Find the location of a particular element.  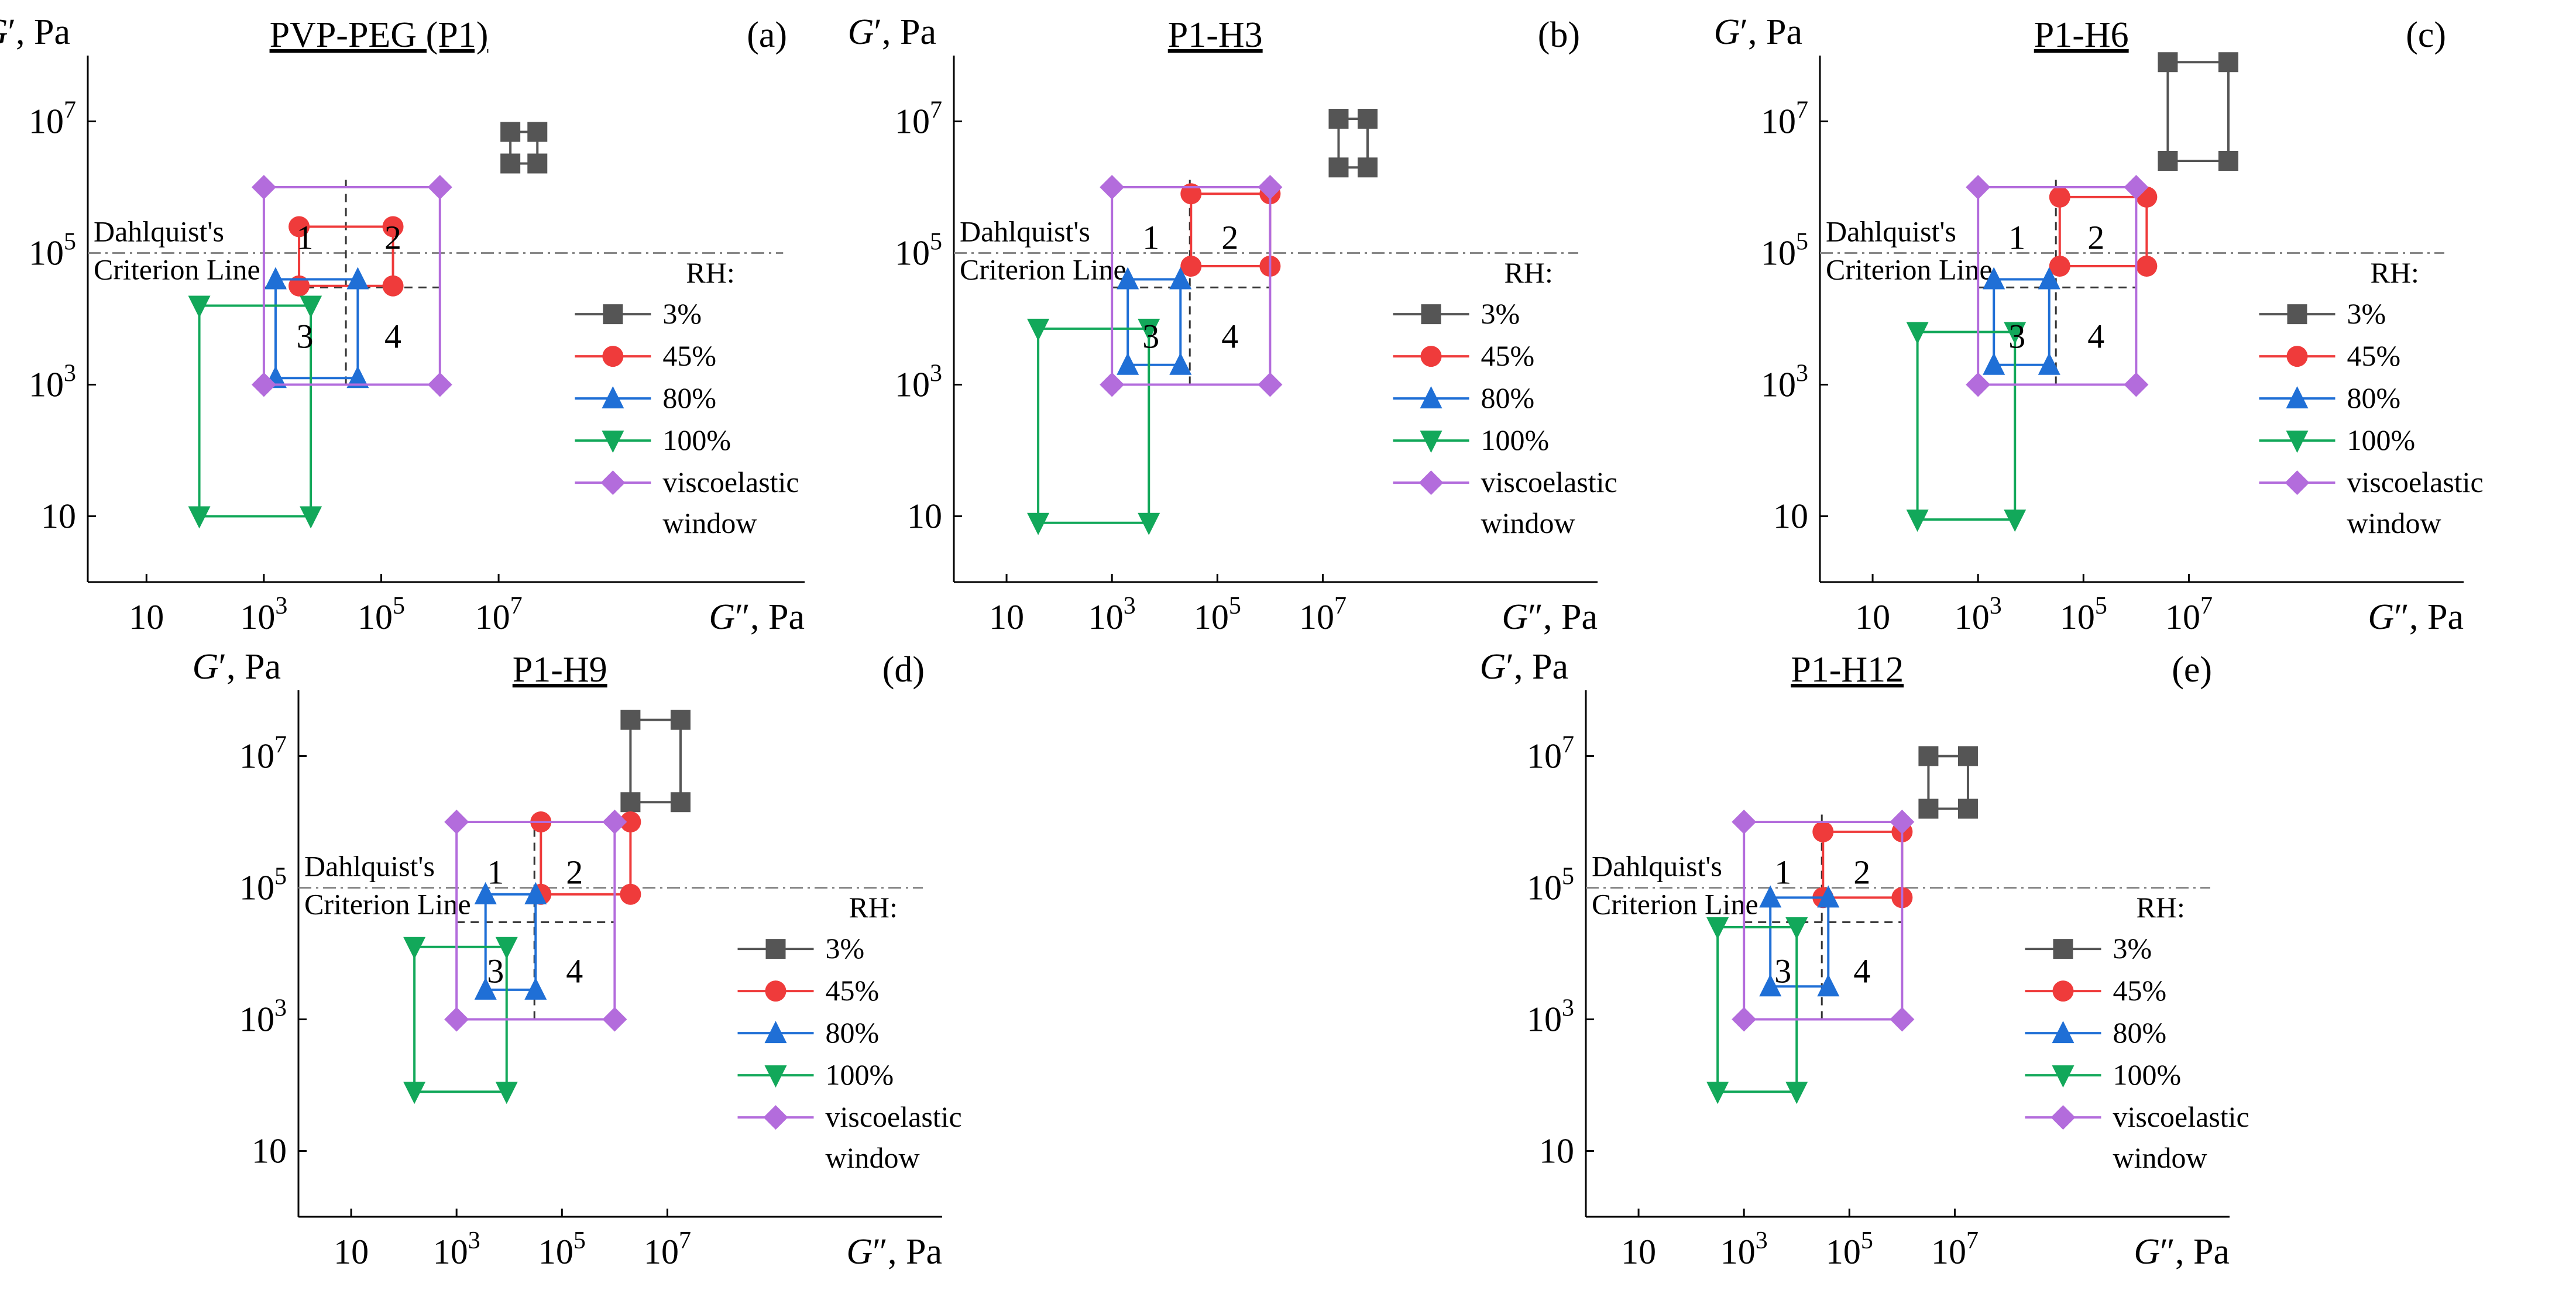

region-label-3: 3 is located at coordinates (1150, 336).